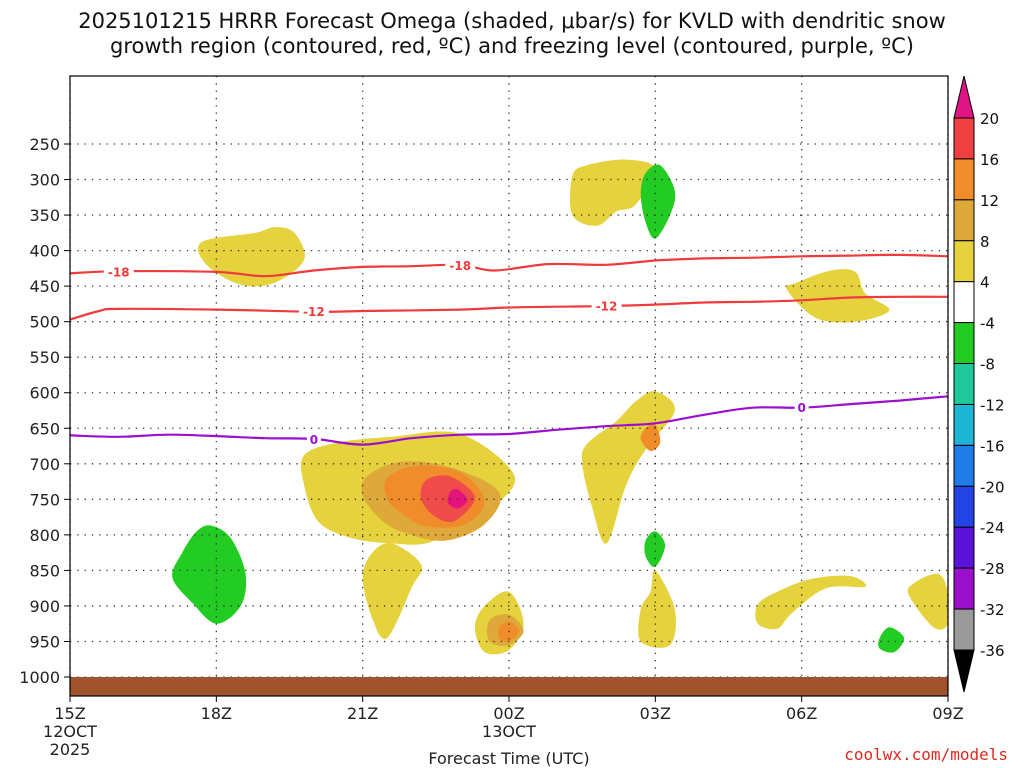  Describe the element at coordinates (655, 713) in the screenshot. I see `x-tick-label: 03Z` at that location.